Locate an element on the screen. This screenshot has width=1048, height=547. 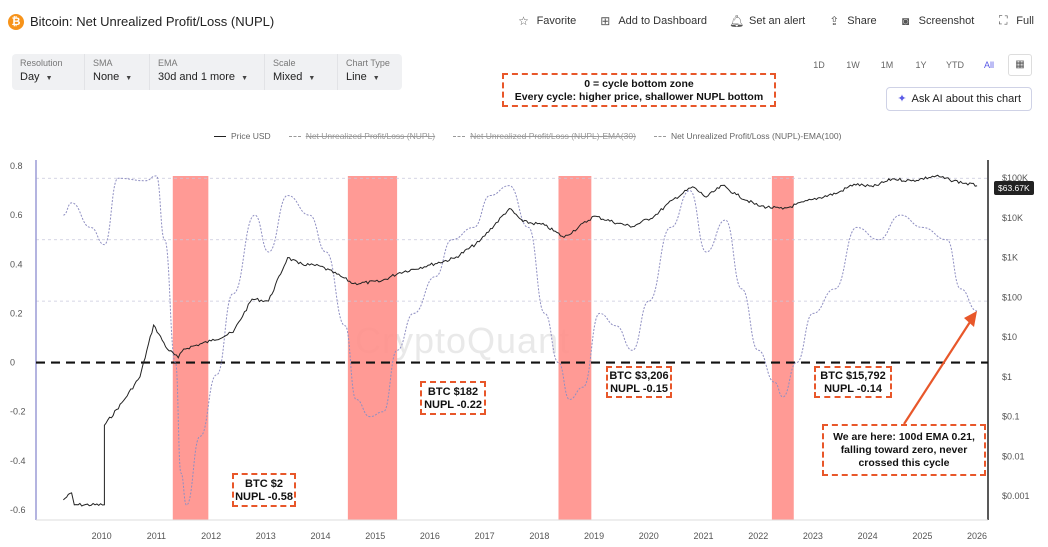
left-tick-label: 0.2 is located at coordinates (16, 313).